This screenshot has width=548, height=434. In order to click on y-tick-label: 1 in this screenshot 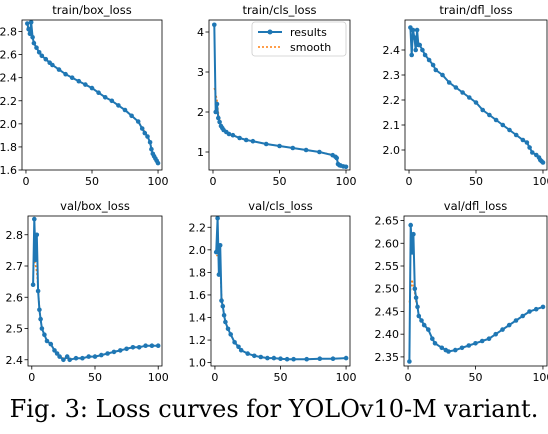, I will do `click(200, 152)`.